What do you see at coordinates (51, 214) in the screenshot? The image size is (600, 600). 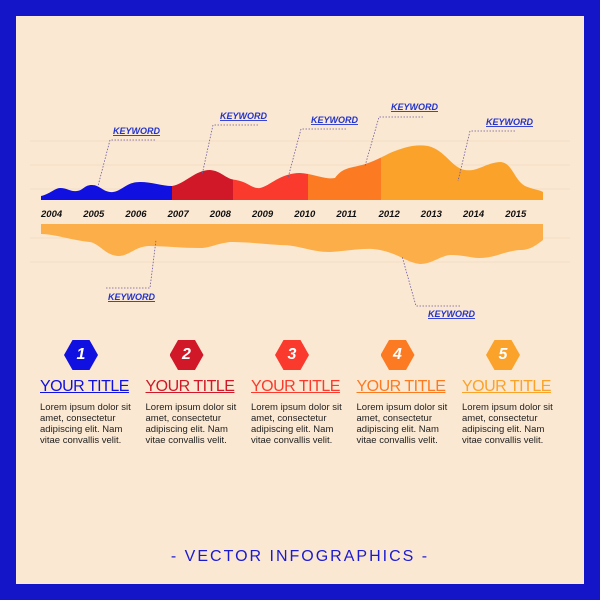 I see `year-label: 2004` at bounding box center [51, 214].